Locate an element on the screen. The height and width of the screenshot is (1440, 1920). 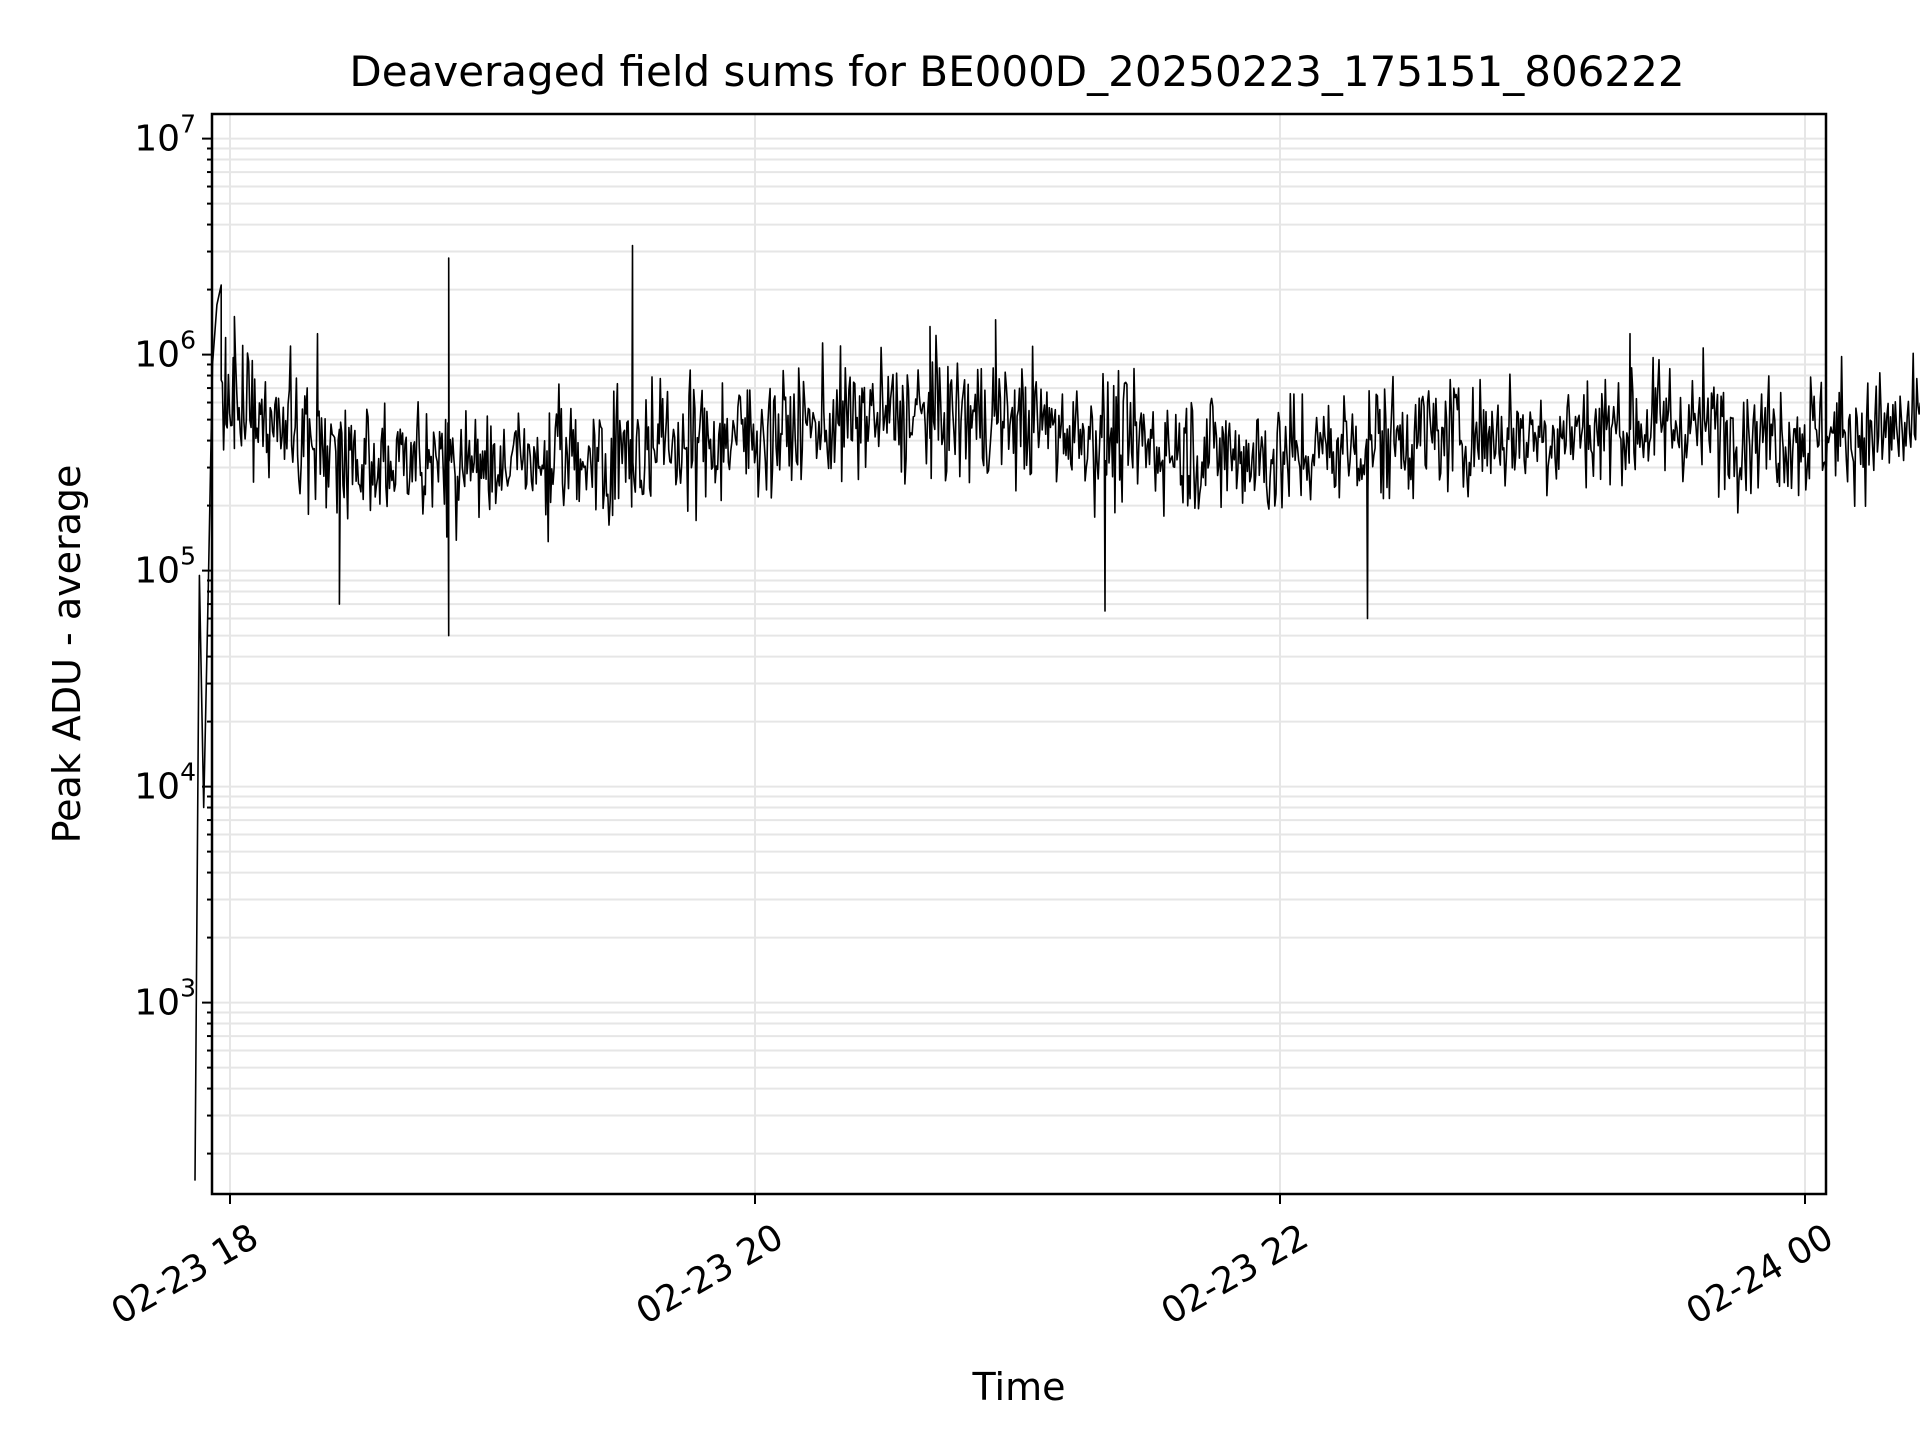
y-tick-label: 10⁶ is located at coordinates (165, 351).